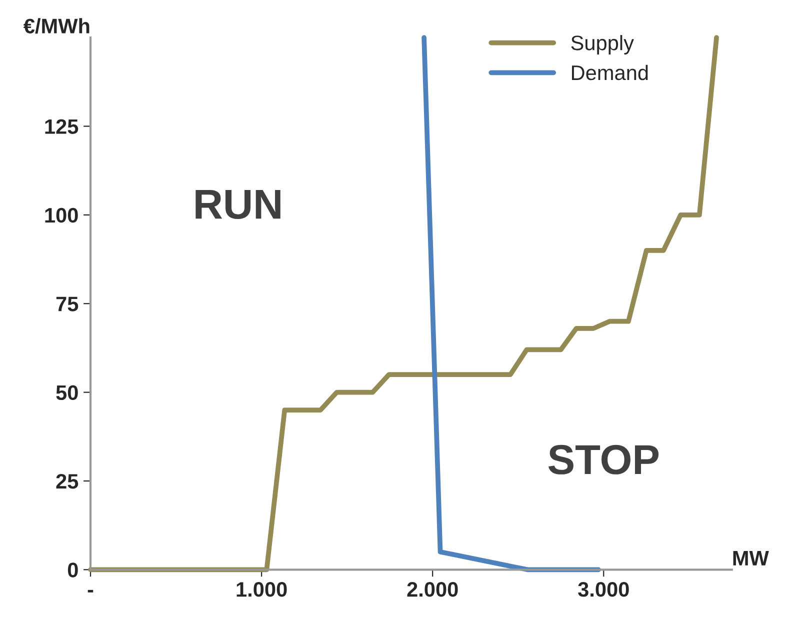 This screenshot has height=626, width=787. I want to click on y-tick-label: 100, so click(61, 215).